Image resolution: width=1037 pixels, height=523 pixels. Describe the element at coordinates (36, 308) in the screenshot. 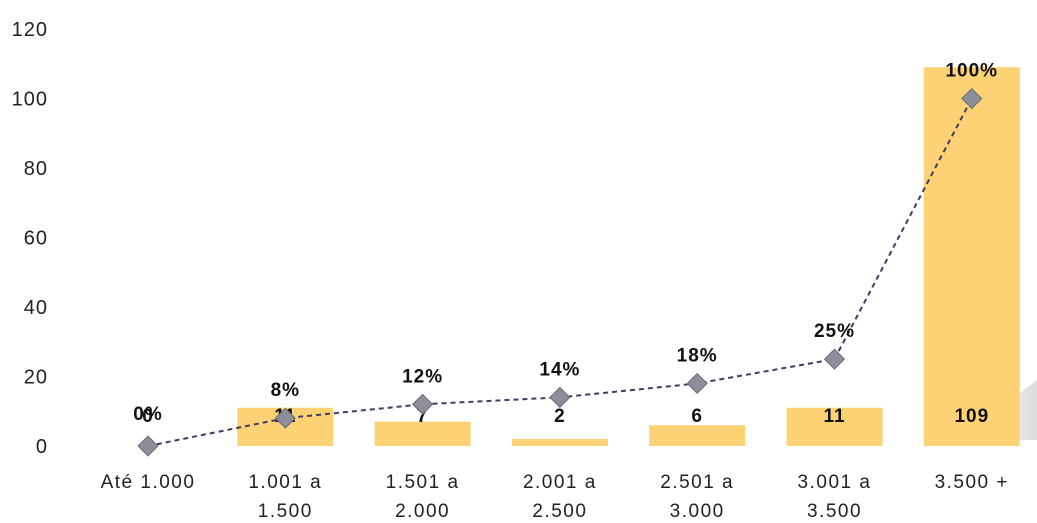

I see `y-tick-label: 40` at that location.